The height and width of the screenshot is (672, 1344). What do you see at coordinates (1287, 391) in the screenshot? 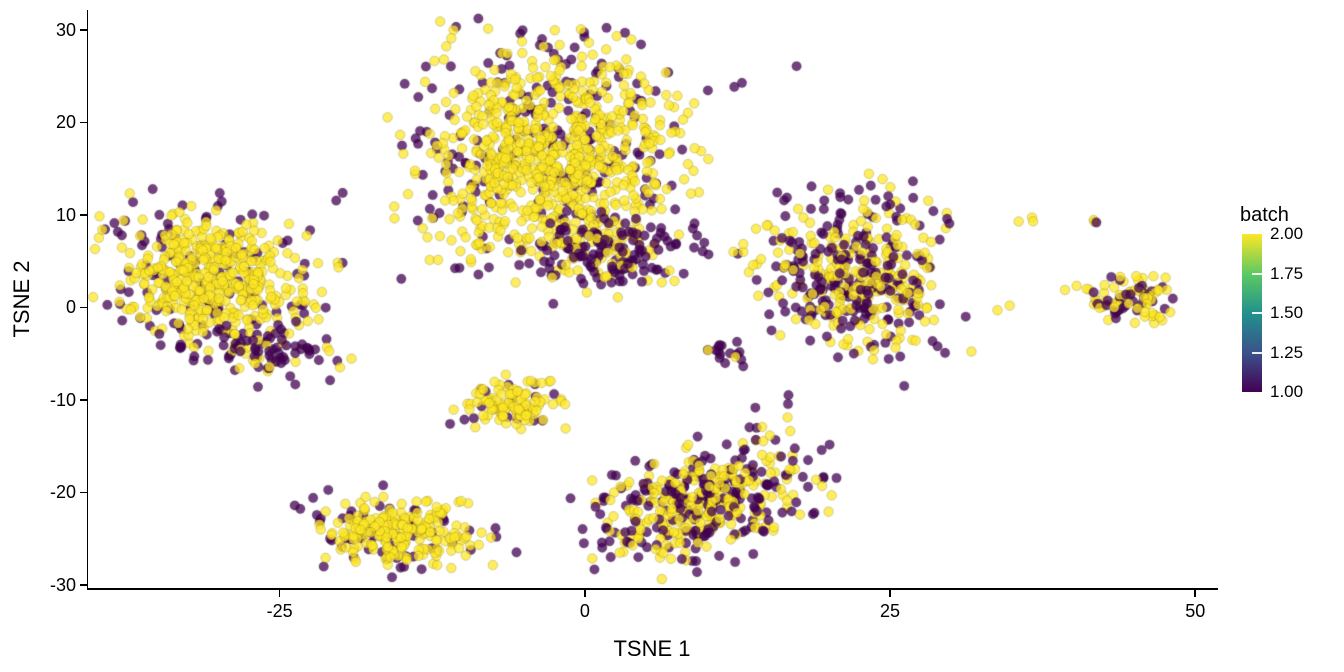
I see `legend-label: 1.00` at bounding box center [1287, 391].